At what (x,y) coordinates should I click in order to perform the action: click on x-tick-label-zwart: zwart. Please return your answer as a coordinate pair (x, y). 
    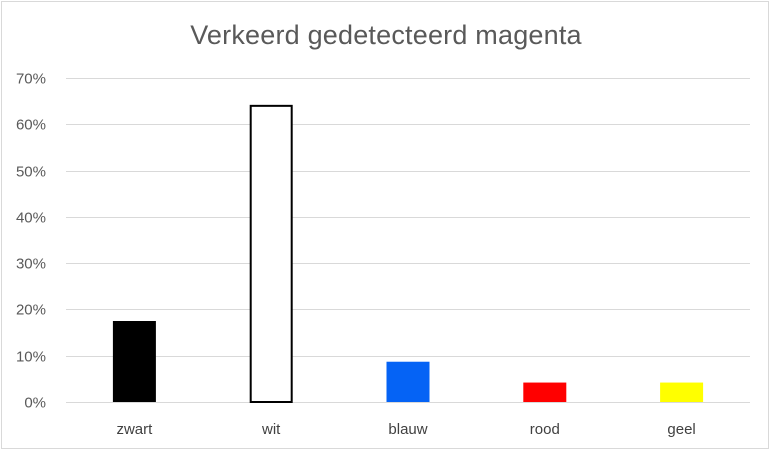
    Looking at the image, I should click on (134, 429).